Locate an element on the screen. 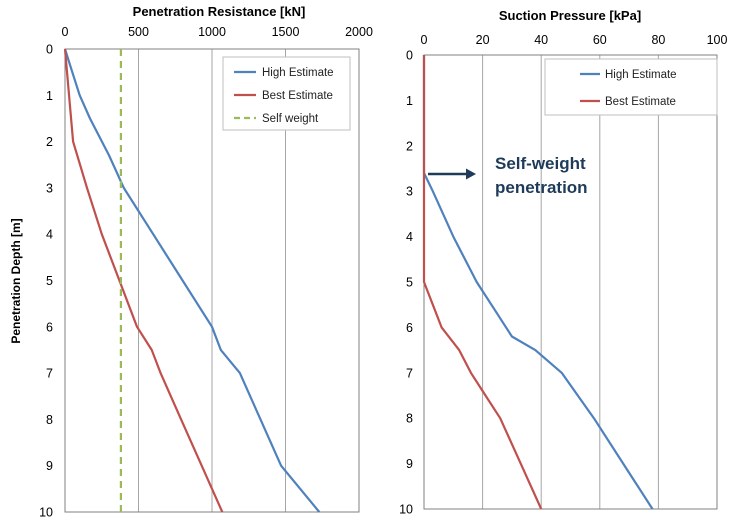 Image resolution: width=745 pixels, height=528 pixels. left-y-tick-label: 4 is located at coordinates (49, 235).